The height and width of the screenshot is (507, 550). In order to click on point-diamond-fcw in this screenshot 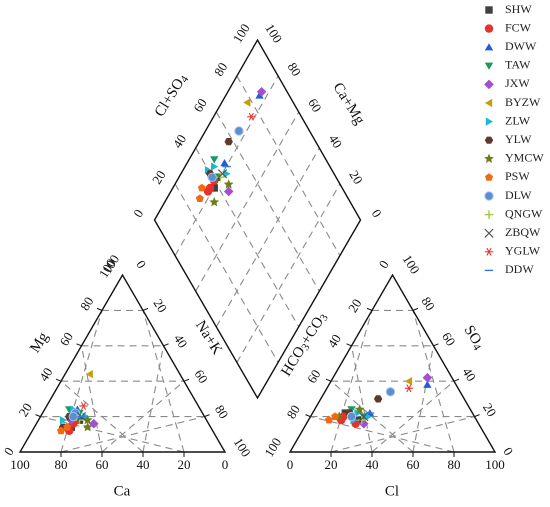, I will do `click(208, 191)`.